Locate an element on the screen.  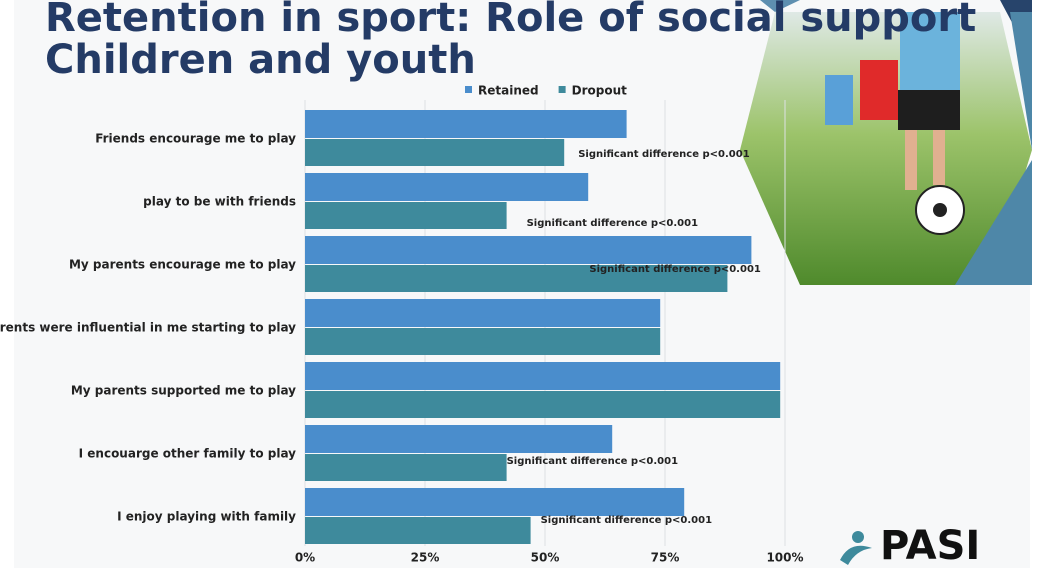
category-label: I encouarge other family to play is located at coordinates (188, 454).